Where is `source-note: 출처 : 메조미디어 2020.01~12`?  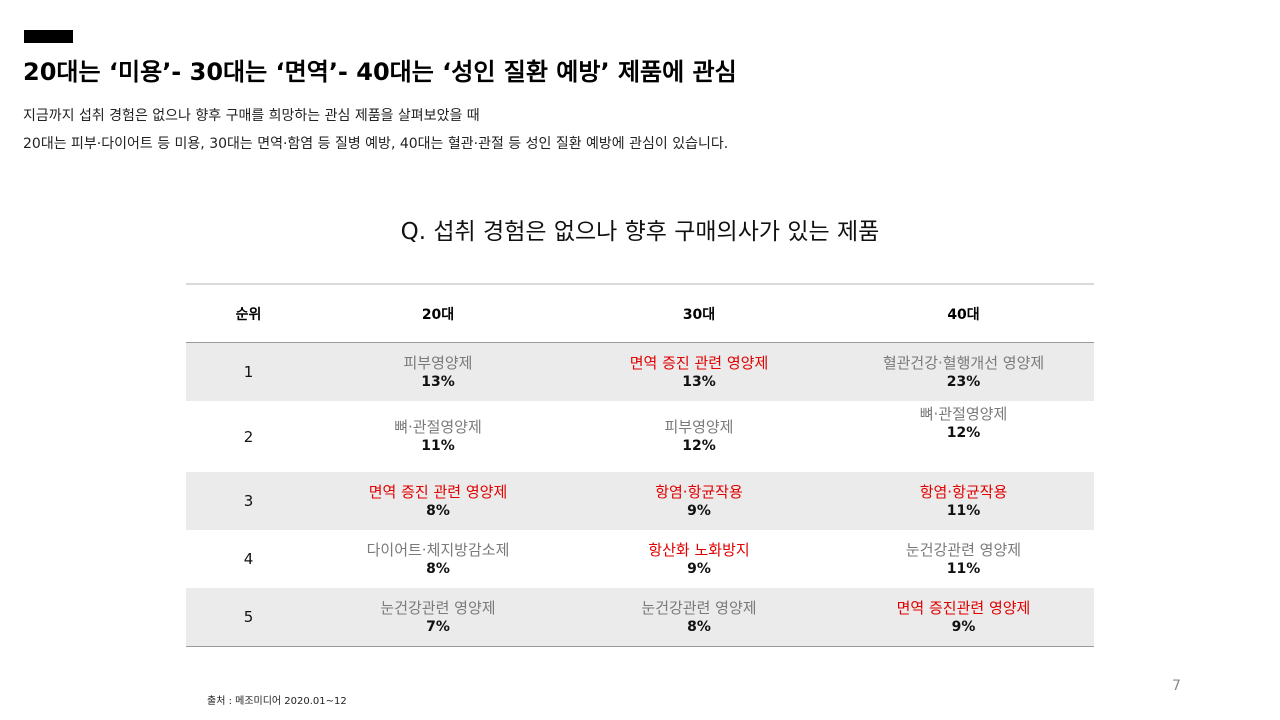 source-note: 출처 : 메조미디어 2020.01~12 is located at coordinates (277, 701).